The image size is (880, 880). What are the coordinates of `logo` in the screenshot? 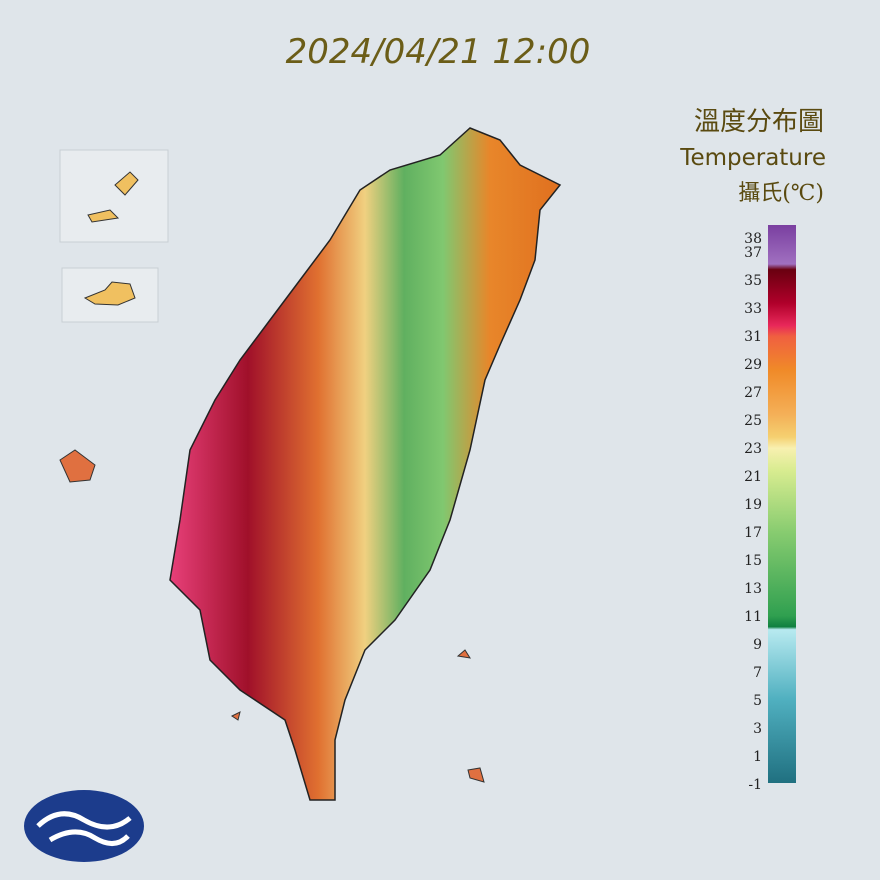 It's located at (84, 826).